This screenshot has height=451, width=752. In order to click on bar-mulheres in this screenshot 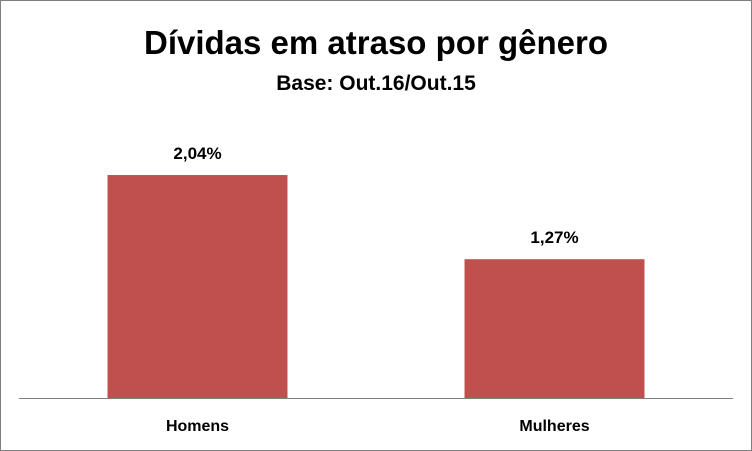, I will do `click(554, 328)`.